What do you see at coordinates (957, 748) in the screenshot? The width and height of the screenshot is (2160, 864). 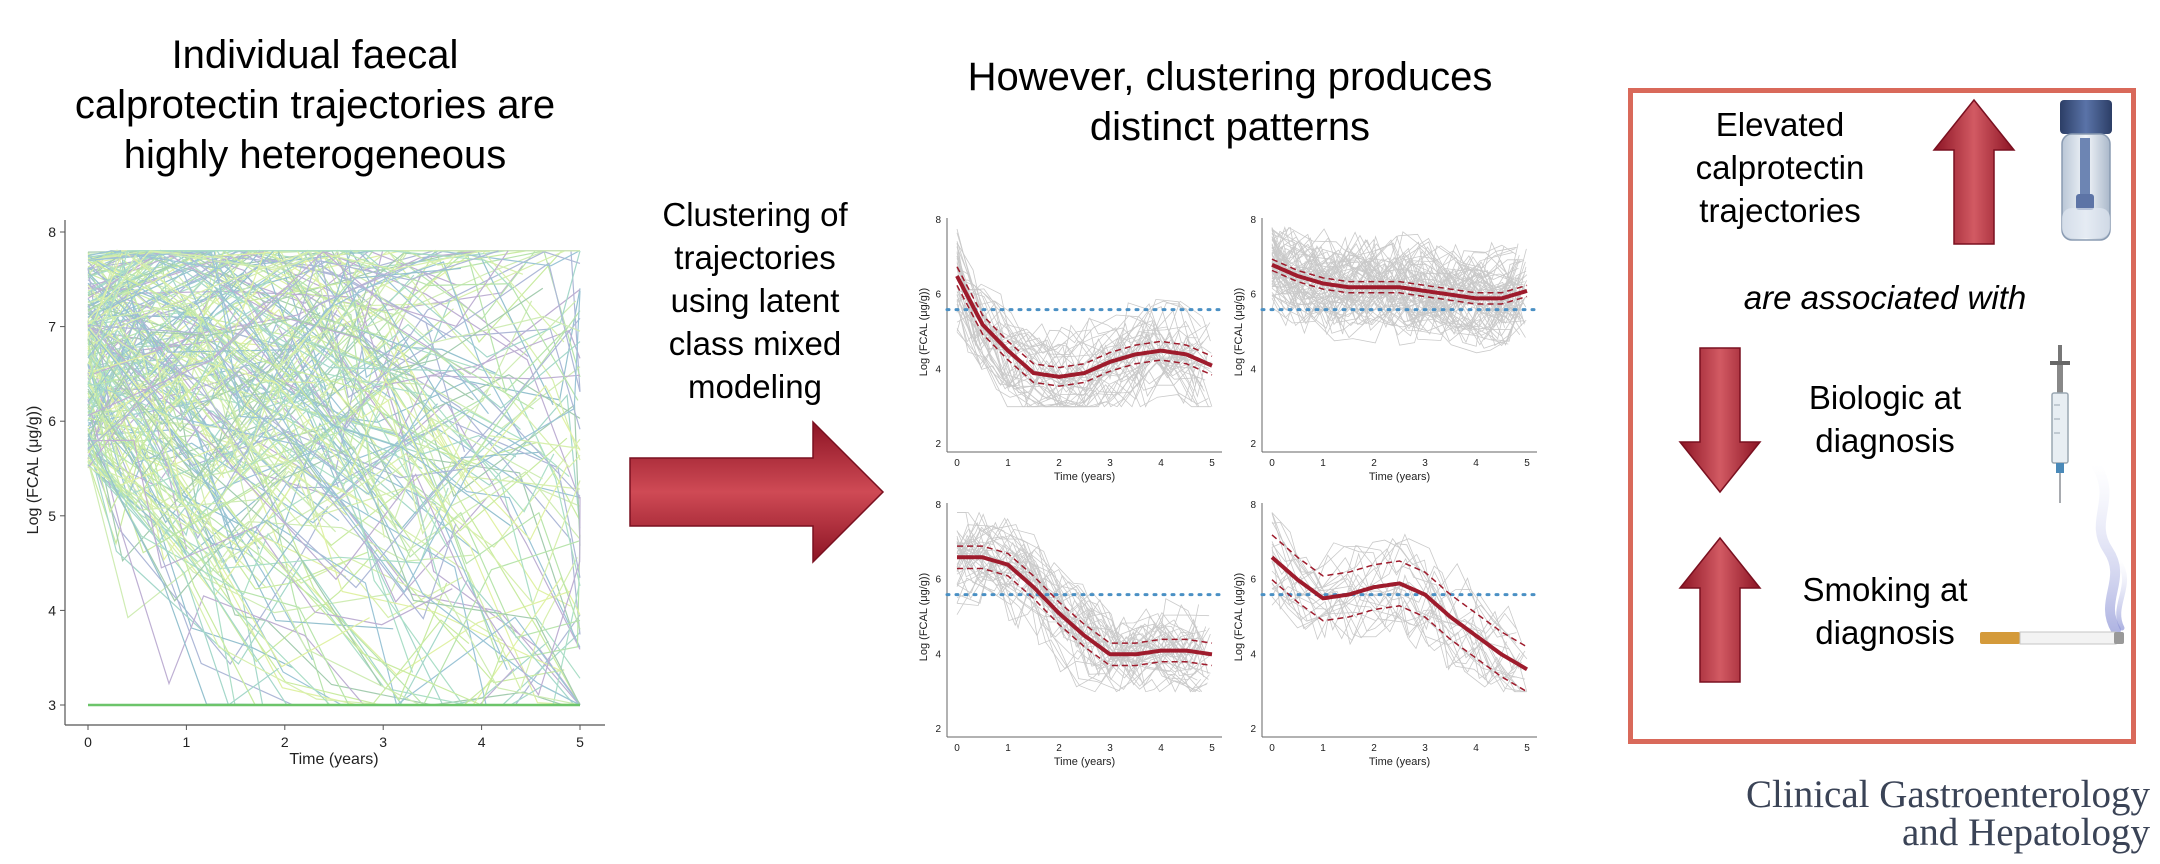 I see `x-tick-label: 0` at bounding box center [957, 748].